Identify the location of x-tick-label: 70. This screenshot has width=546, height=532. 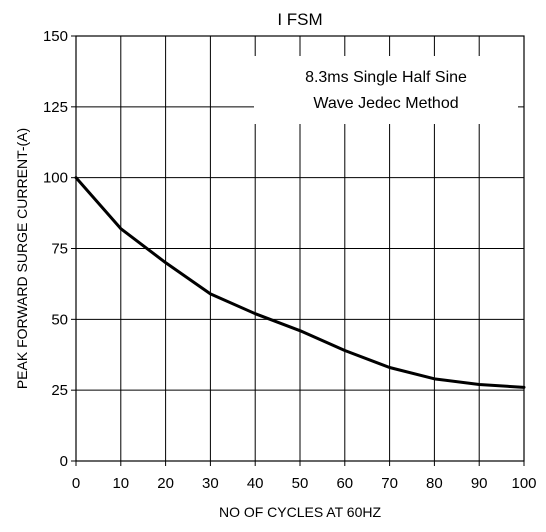
(389, 483).